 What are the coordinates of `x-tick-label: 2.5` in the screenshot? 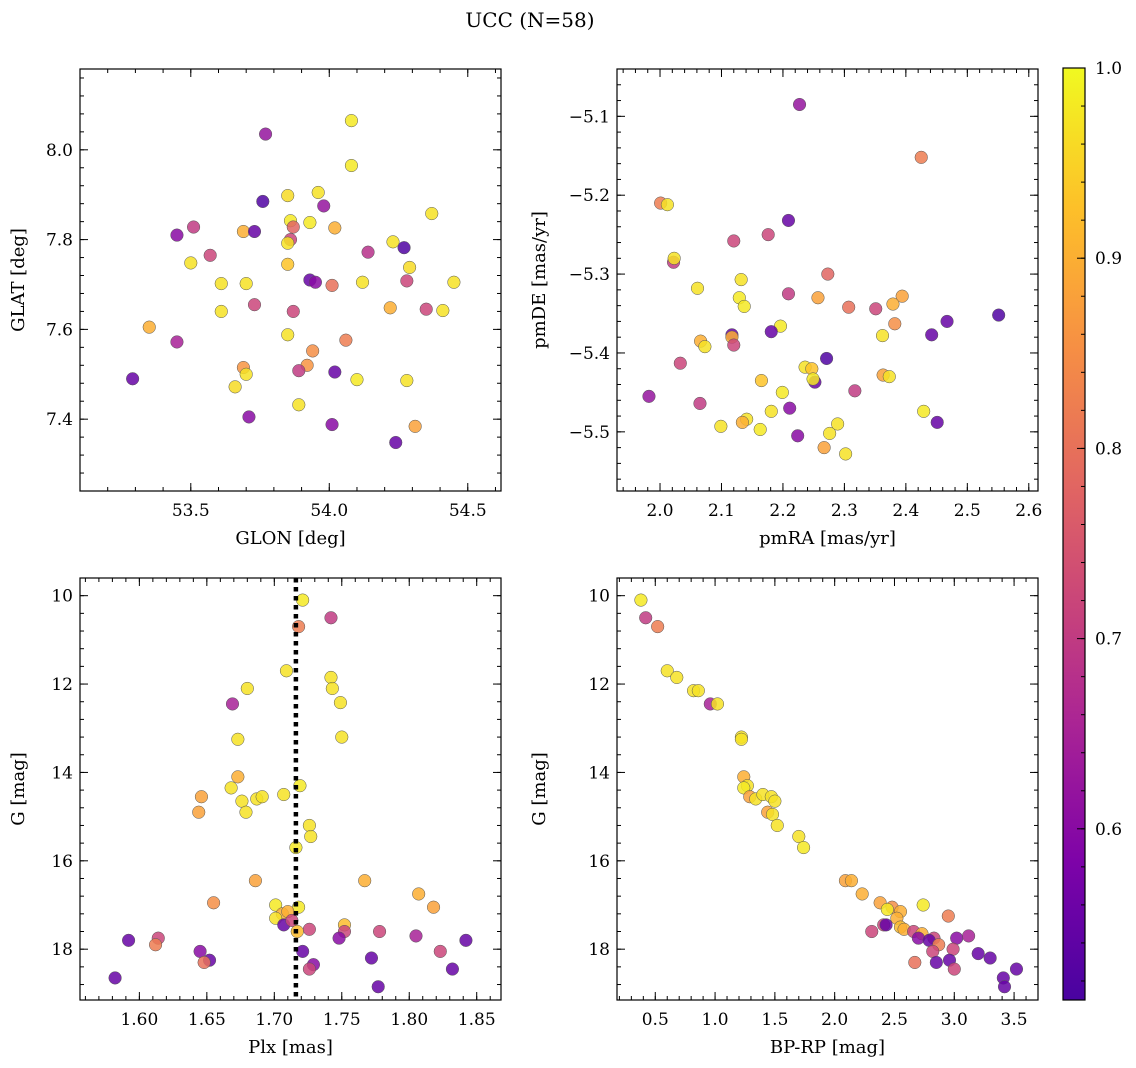 It's located at (967, 511).